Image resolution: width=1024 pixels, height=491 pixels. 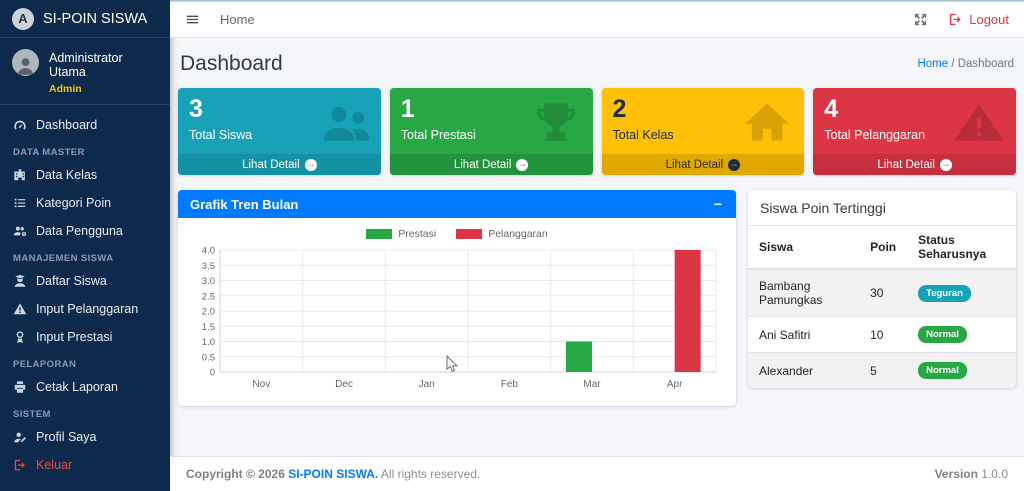 I want to click on svg-text: Mar, so click(x=592, y=384).